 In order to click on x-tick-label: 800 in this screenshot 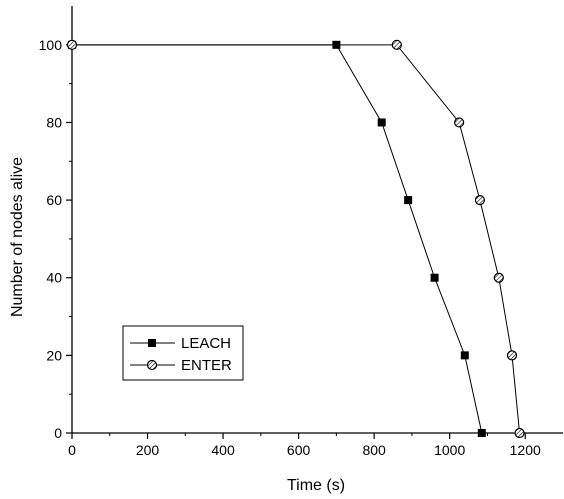, I will do `click(374, 450)`.